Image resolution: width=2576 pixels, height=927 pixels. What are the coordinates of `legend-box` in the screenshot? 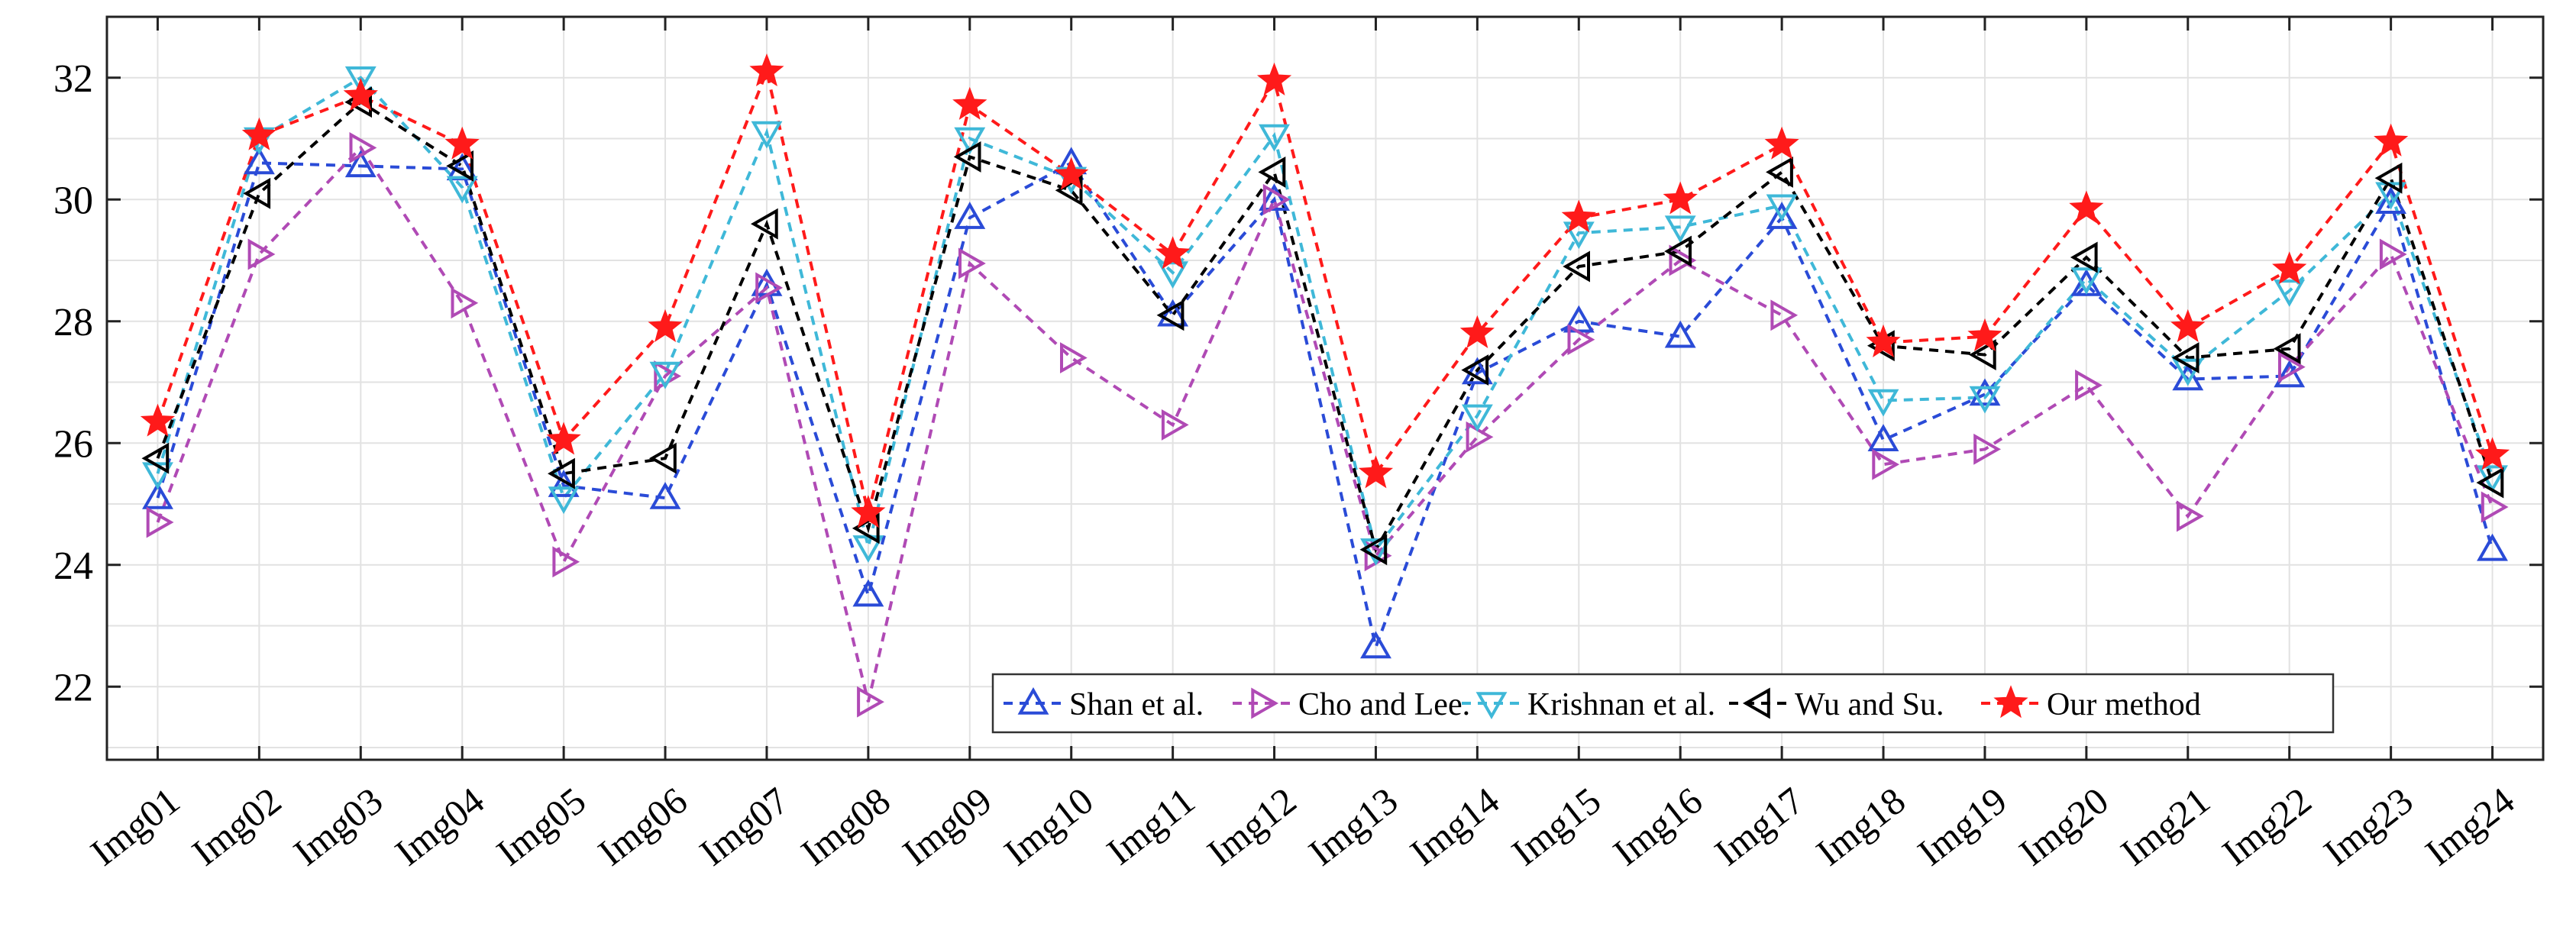 It's located at (1663, 704).